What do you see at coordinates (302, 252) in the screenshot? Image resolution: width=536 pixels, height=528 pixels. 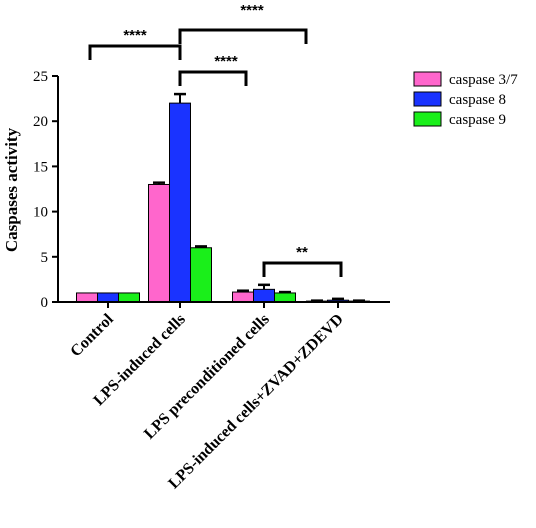 I see `significance-label: **` at bounding box center [302, 252].